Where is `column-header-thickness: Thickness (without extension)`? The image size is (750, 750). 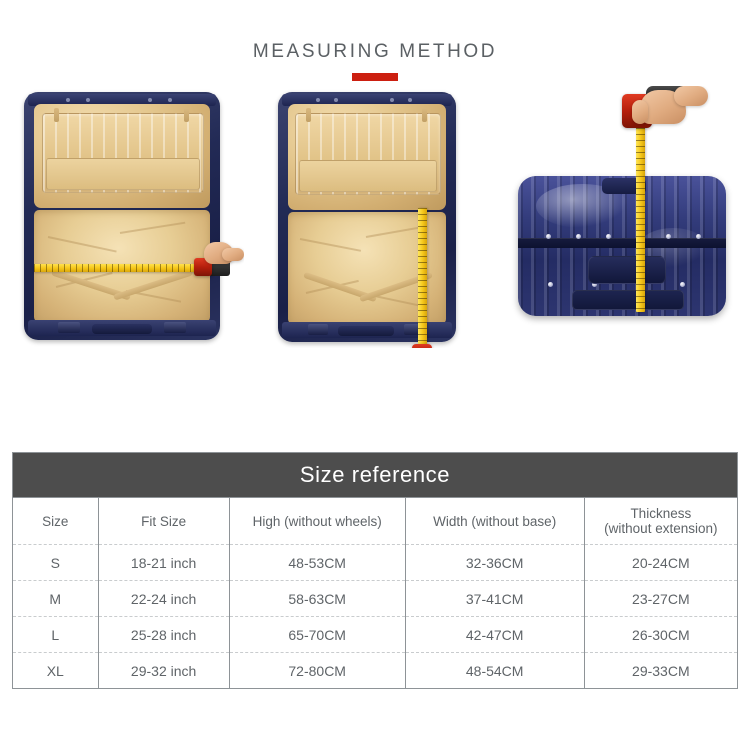
column-header-thickness: Thickness (without extension) is located at coordinates (661, 521).